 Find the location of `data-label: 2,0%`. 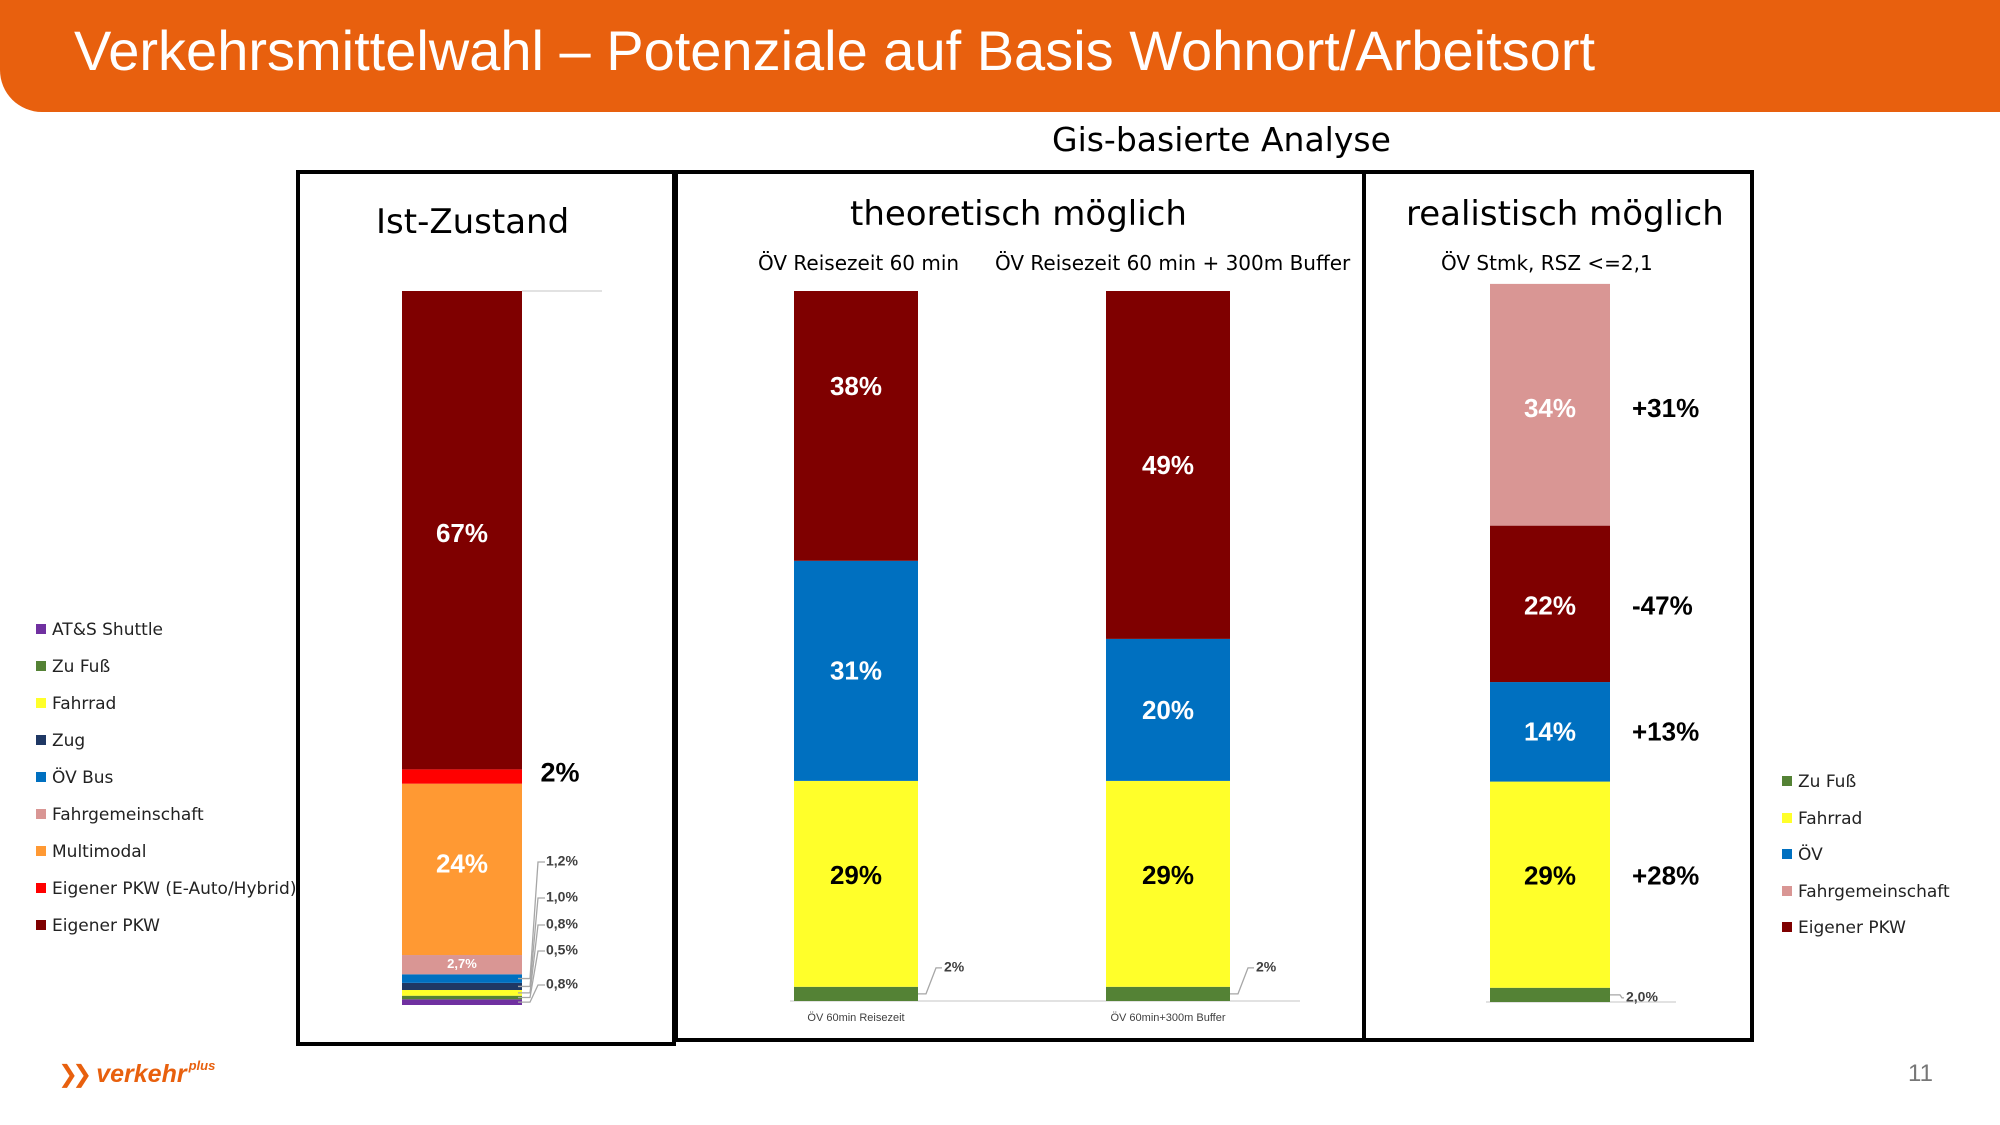

data-label: 2,0% is located at coordinates (1642, 997).